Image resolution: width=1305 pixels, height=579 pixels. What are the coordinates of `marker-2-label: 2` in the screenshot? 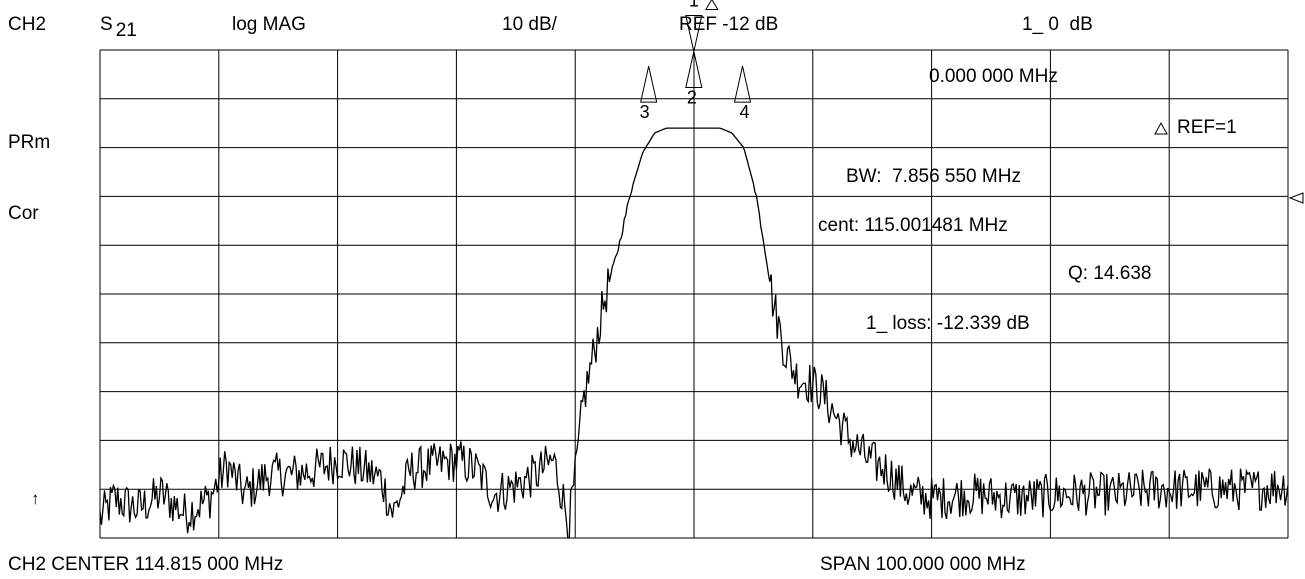 It's located at (692, 97).